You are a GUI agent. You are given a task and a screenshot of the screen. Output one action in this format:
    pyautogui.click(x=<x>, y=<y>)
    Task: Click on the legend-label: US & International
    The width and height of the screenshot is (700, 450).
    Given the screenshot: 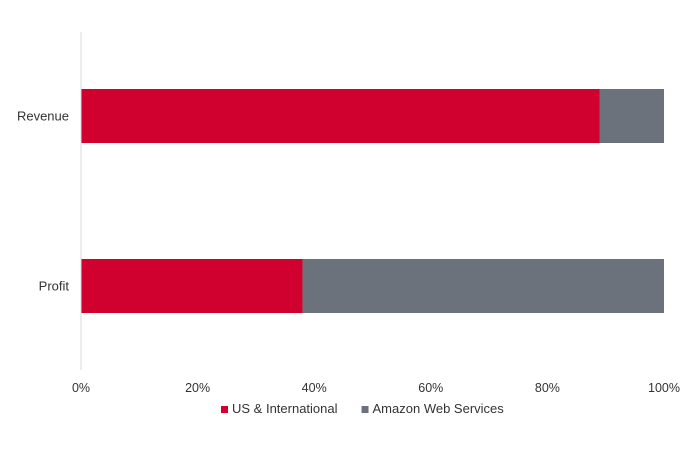 What is the action you would take?
    pyautogui.click(x=285, y=408)
    